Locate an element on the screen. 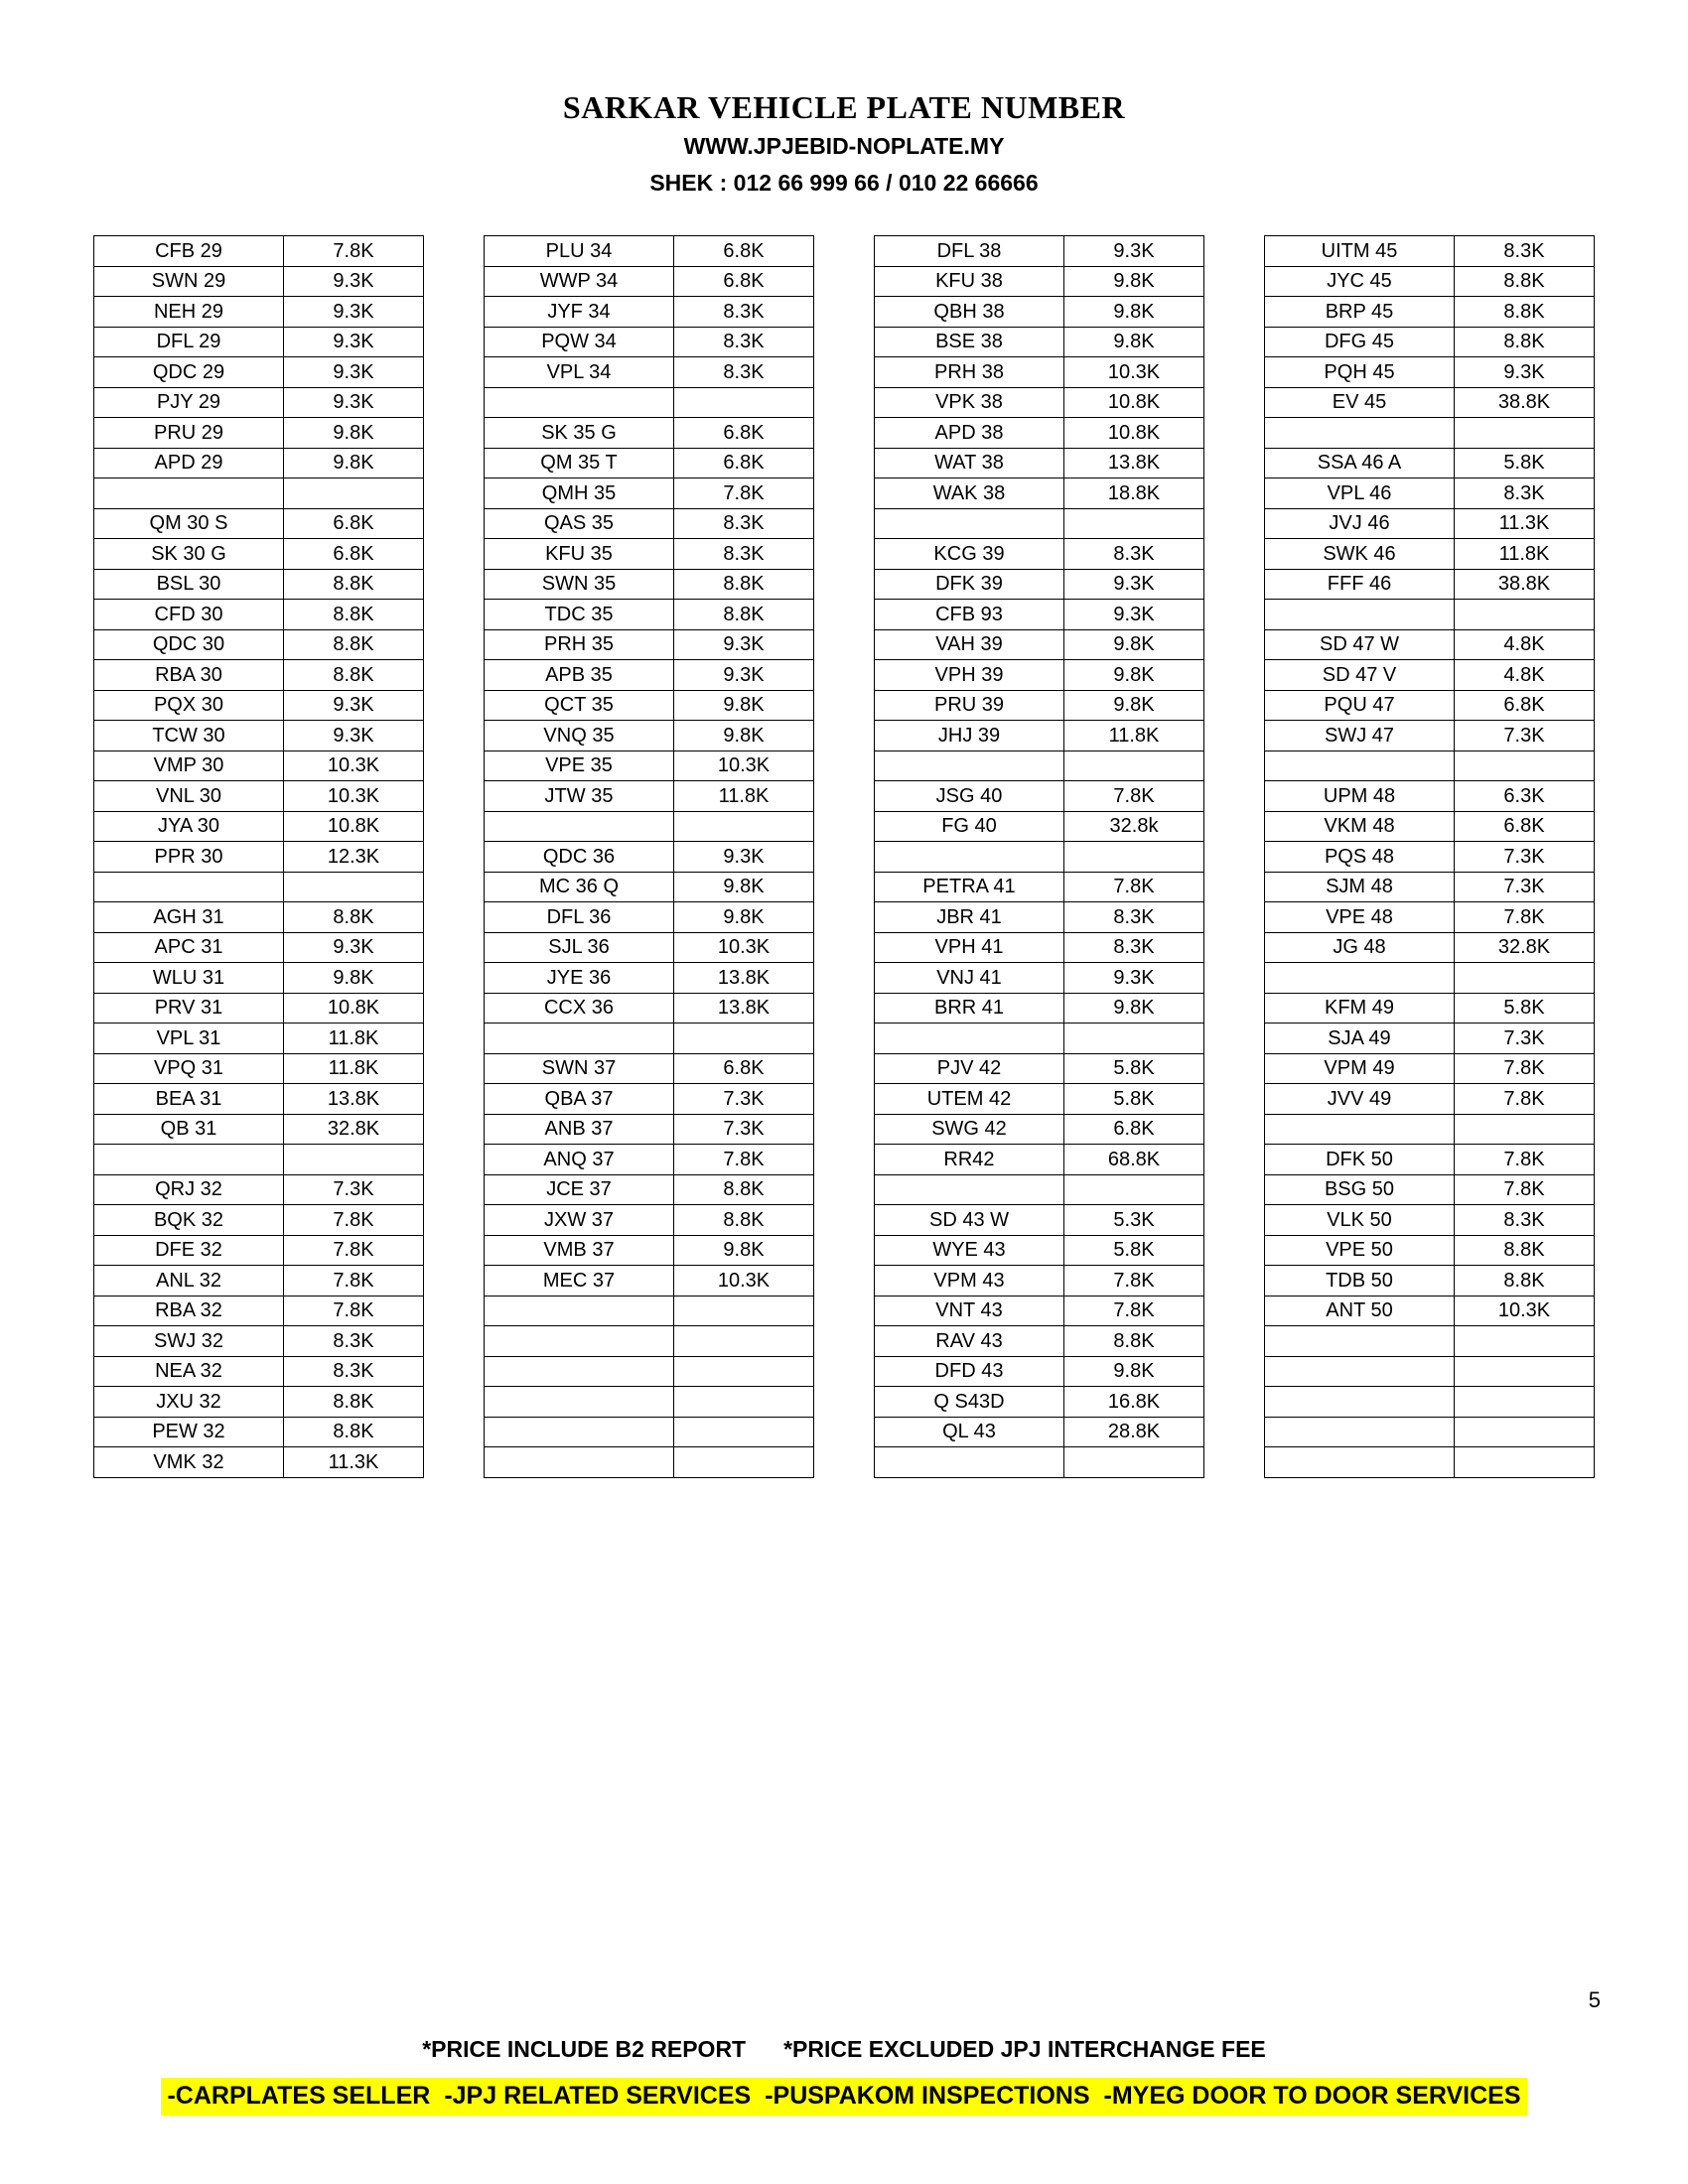 This screenshot has width=1688, height=2184. plate-code-cell: VAH 39 is located at coordinates (969, 644).